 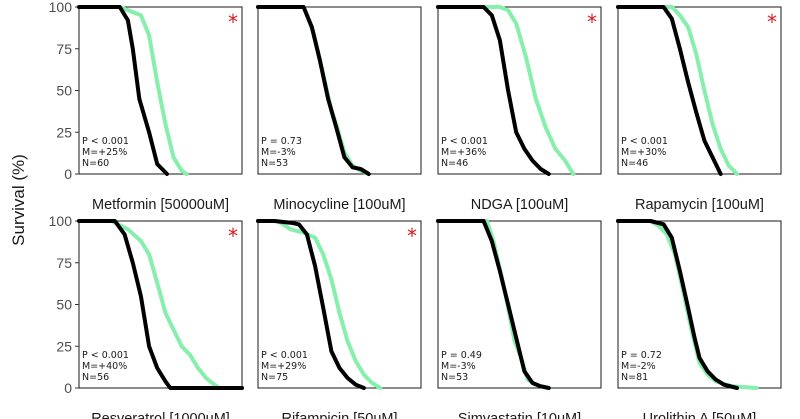 I want to click on stat-line: M=-2%, so click(x=638, y=366).